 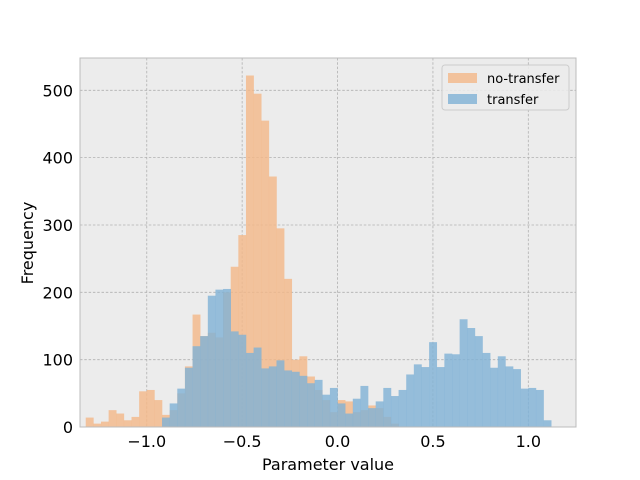 What do you see at coordinates (57, 360) in the screenshot?
I see `y-tick-label: 100` at bounding box center [57, 360].